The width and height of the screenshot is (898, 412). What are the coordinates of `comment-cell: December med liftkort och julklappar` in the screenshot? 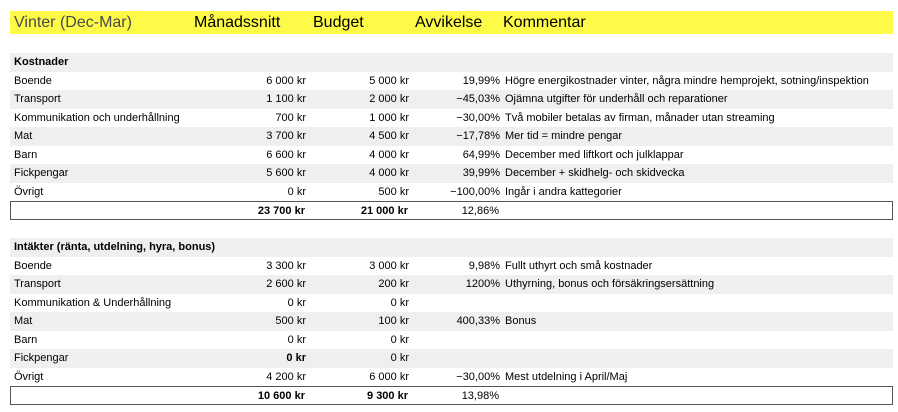 It's located at (594, 154).